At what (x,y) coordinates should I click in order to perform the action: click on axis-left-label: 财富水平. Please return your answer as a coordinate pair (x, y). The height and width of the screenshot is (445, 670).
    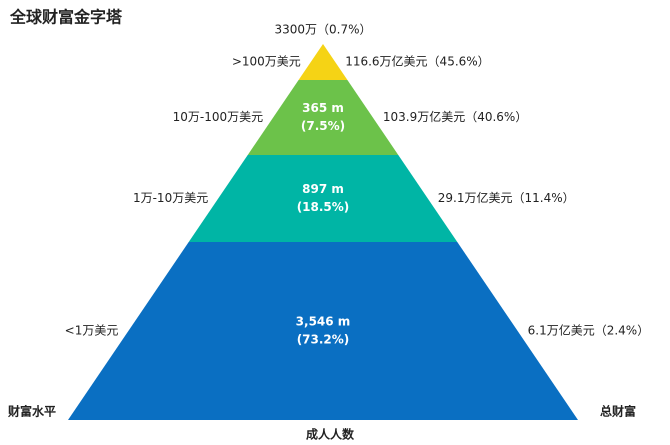
    Looking at the image, I should click on (31, 411).